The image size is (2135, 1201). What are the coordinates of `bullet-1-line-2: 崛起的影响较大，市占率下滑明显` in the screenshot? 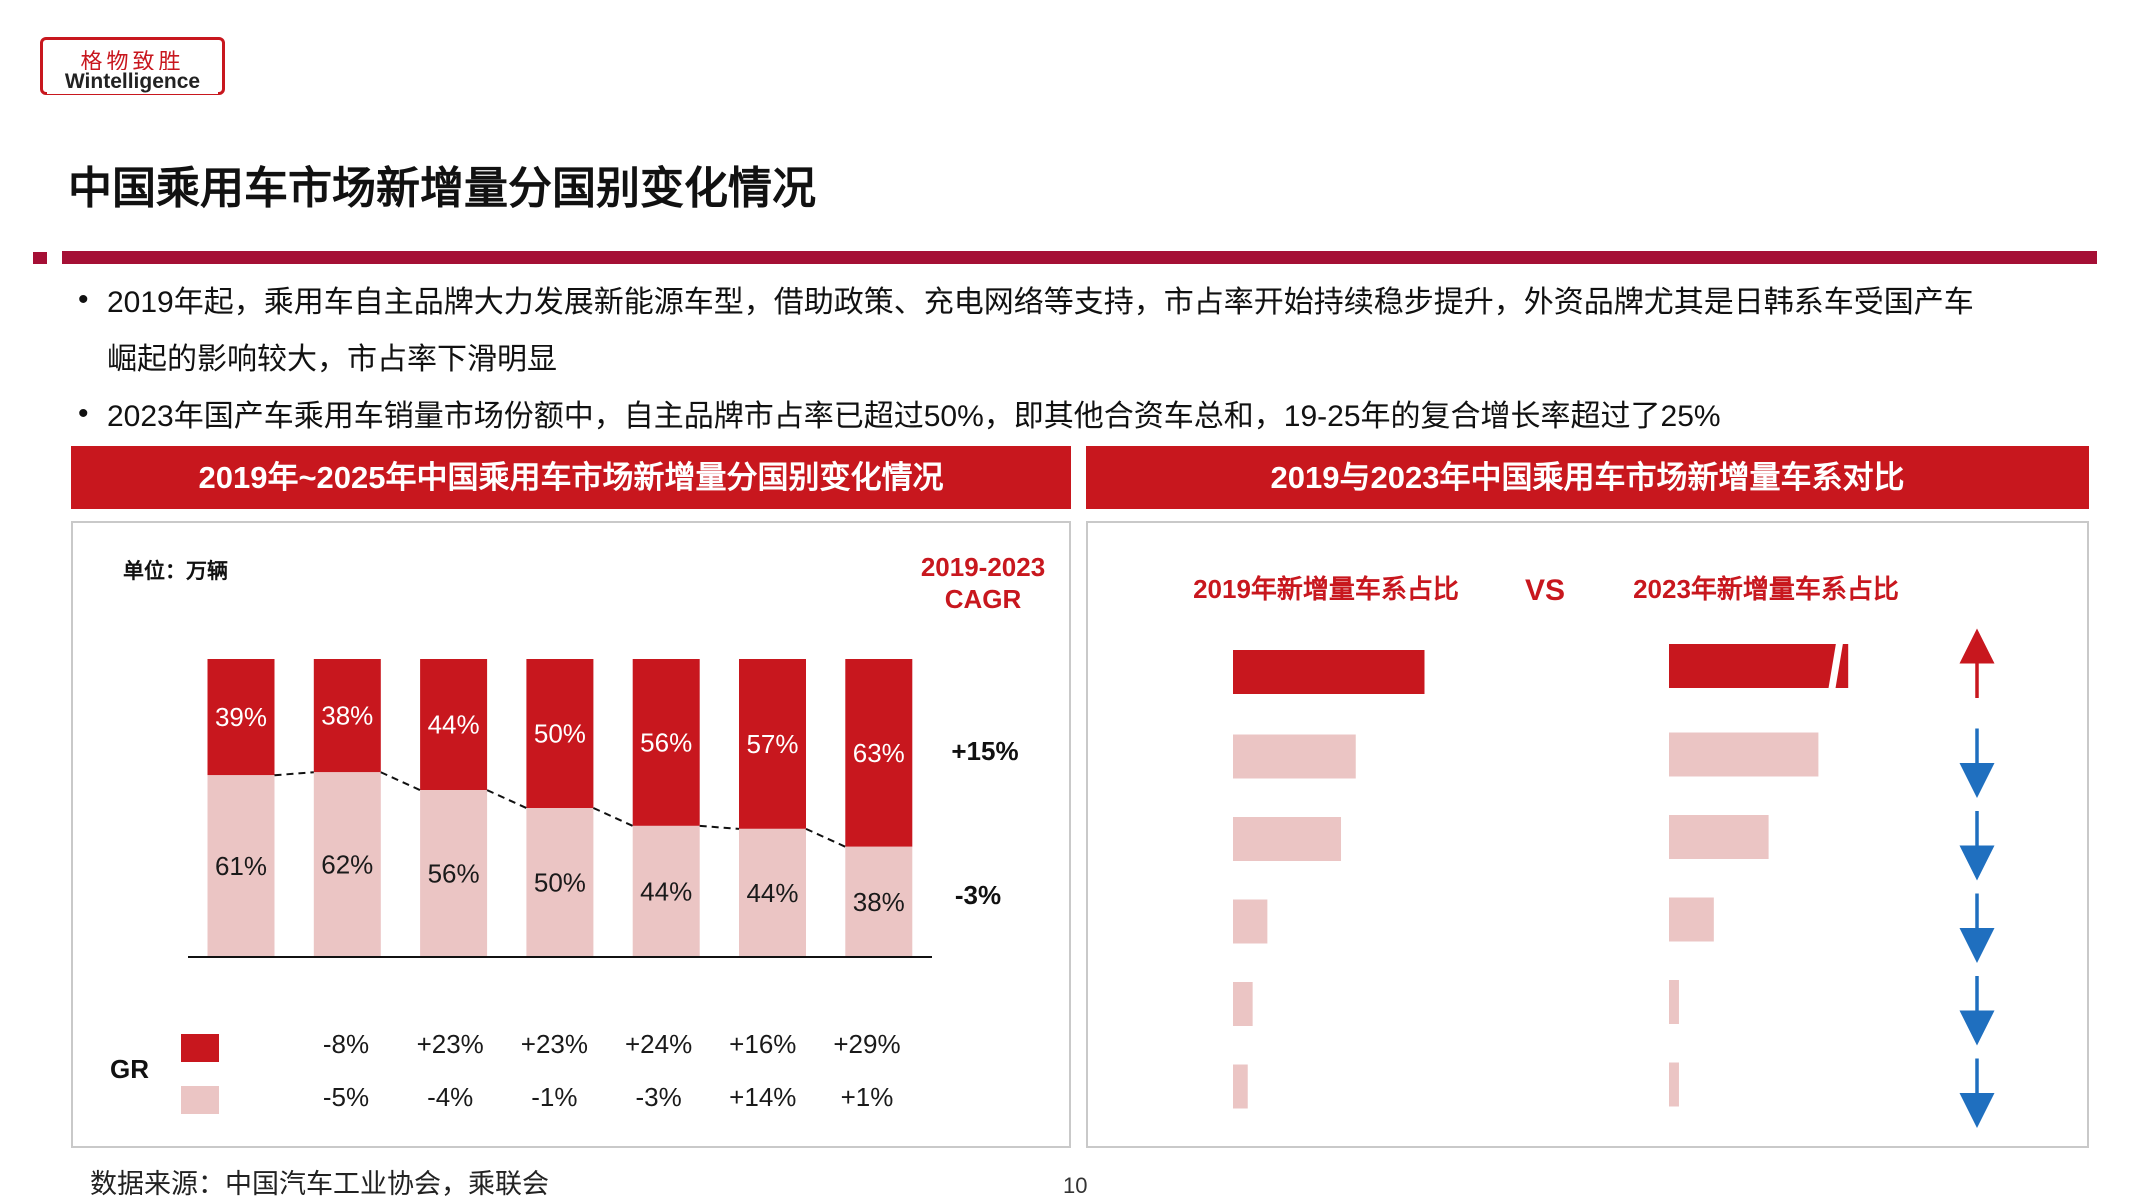 It's located at (332, 359).